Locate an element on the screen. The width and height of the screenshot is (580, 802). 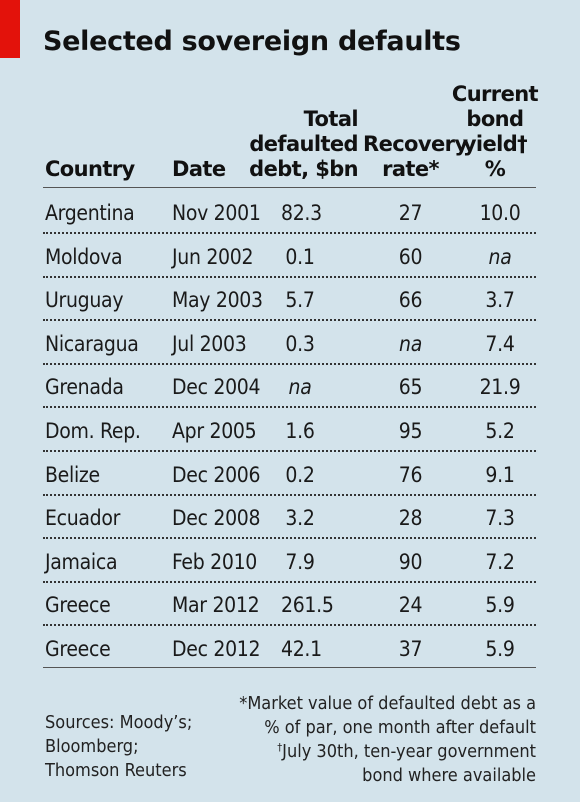
cell-recovery: 60 is located at coordinates (410, 256).